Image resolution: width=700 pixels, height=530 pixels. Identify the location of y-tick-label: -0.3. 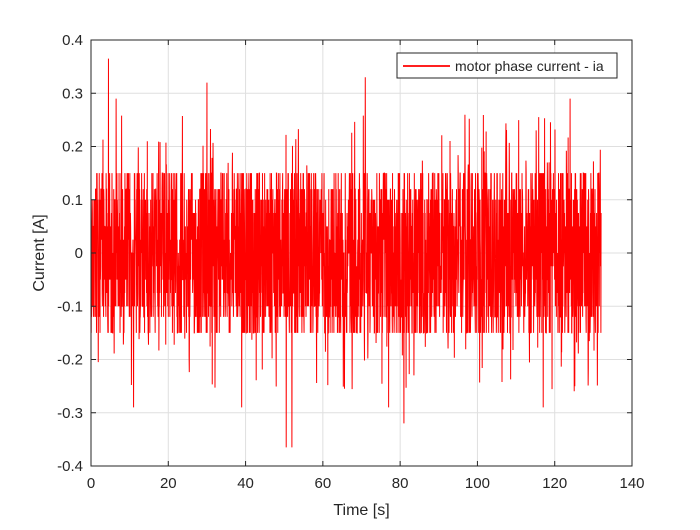
(70, 413).